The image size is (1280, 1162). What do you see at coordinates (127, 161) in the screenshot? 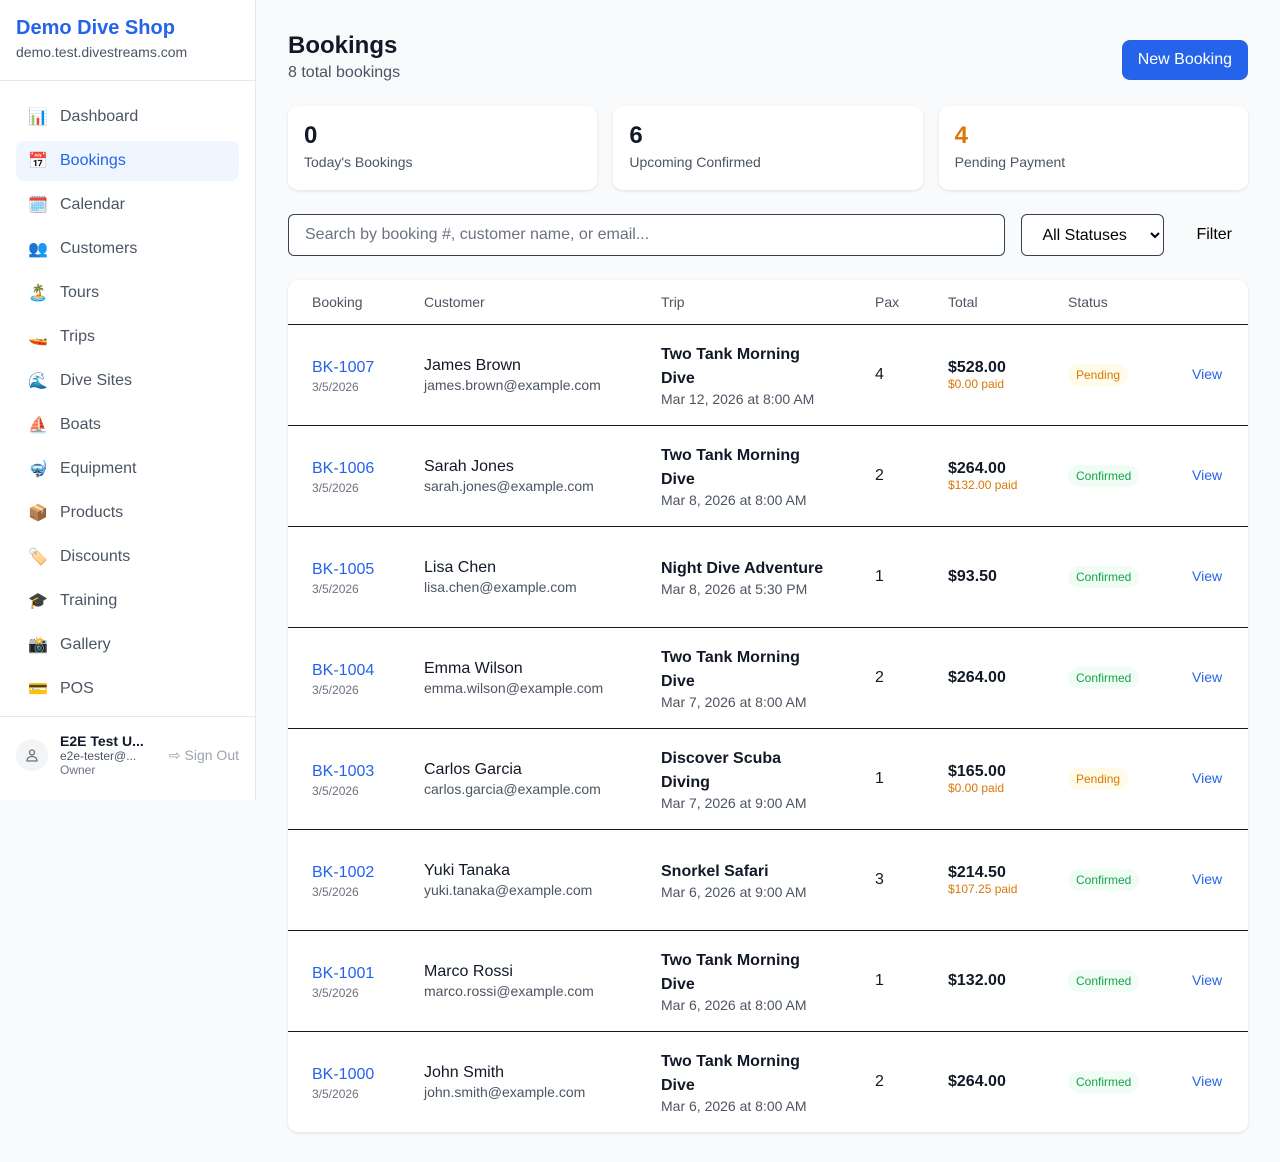
I see `sidebar-item-bookings: 📅 Bookings` at bounding box center [127, 161].